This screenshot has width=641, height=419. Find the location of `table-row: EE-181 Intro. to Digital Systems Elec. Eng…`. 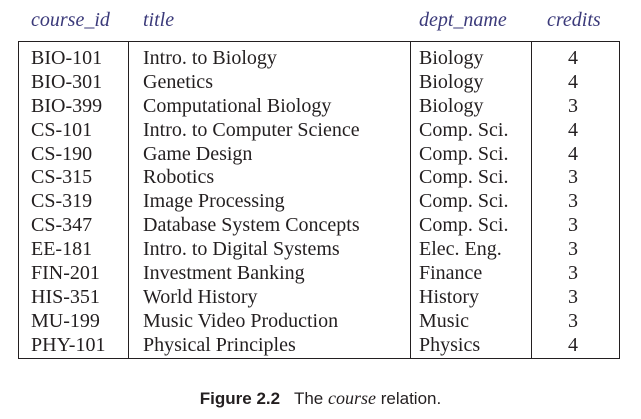

table-row: EE-181 Intro. to Digital Systems Elec. Eng… is located at coordinates (320, 249).